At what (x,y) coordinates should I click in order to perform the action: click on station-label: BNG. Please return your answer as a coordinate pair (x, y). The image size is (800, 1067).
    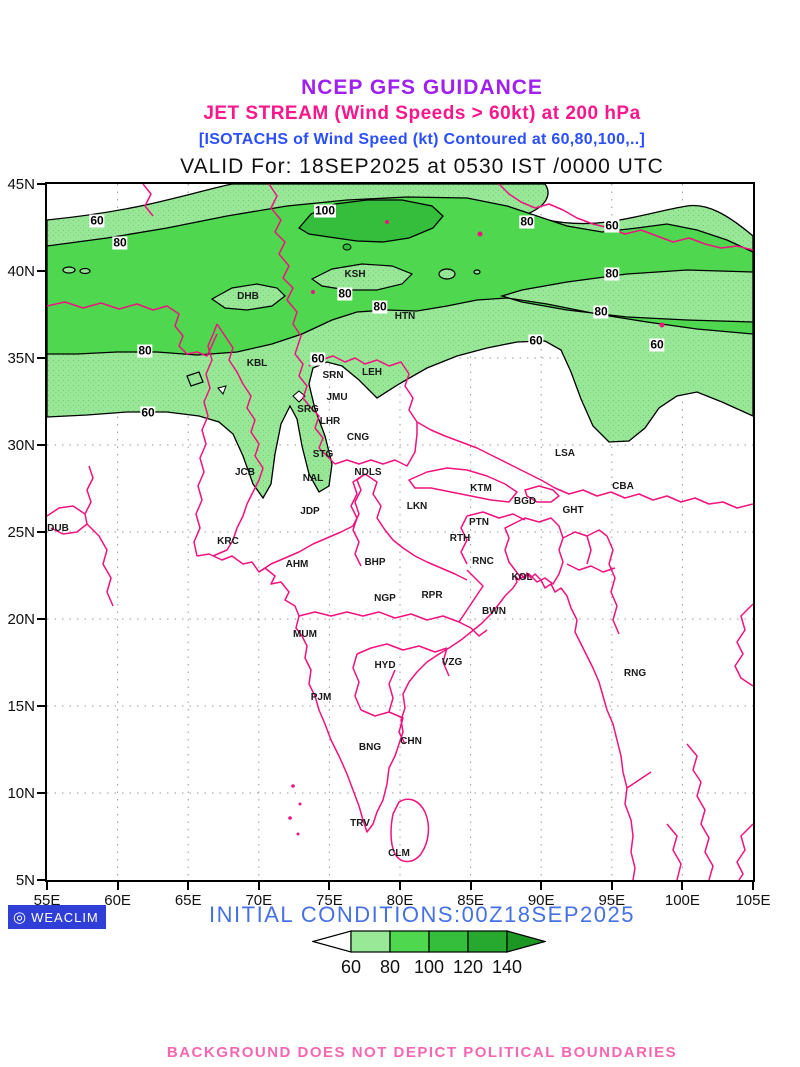
    Looking at the image, I should click on (370, 747).